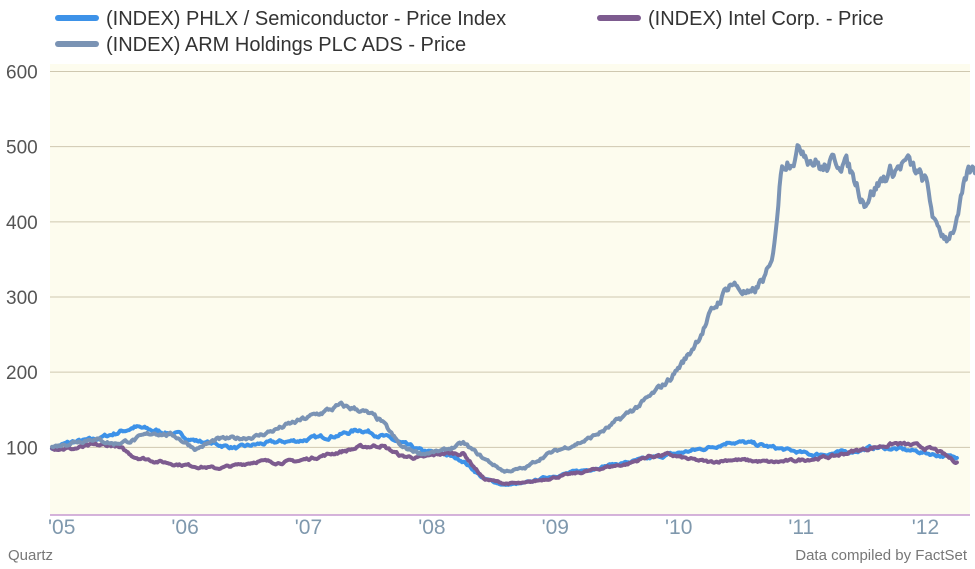  Describe the element at coordinates (22, 73) in the screenshot. I see `y-tick-label: 600` at that location.